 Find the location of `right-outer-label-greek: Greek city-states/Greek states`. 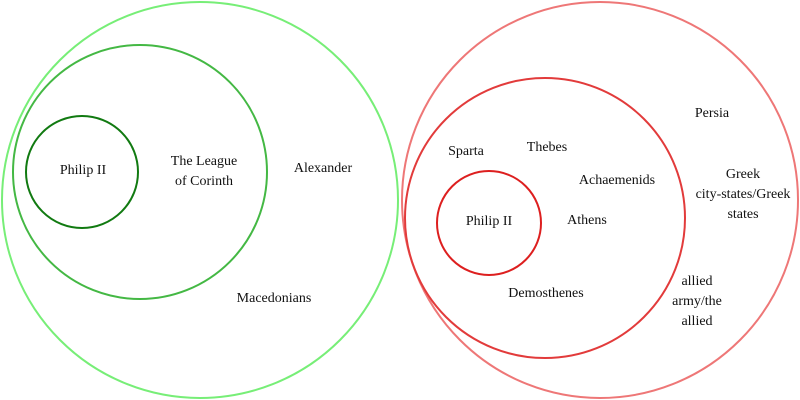

right-outer-label-greek: Greek city-states/Greek states is located at coordinates (743, 195).